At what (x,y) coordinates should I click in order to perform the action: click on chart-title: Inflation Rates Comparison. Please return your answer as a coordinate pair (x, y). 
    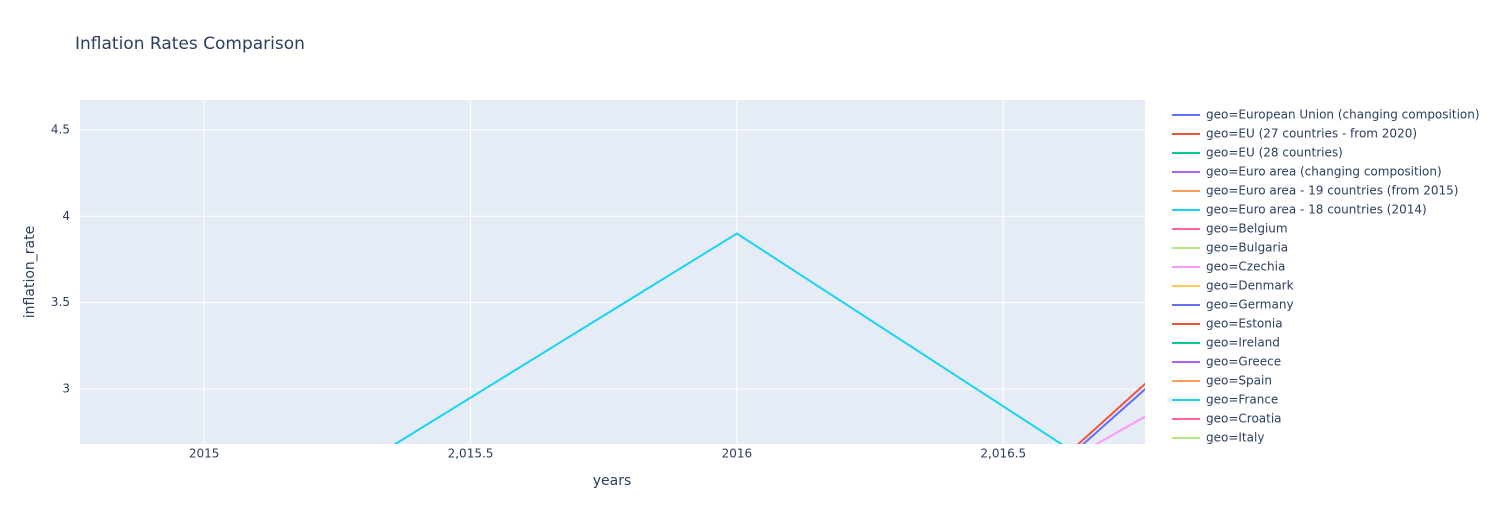
    Looking at the image, I should click on (190, 44).